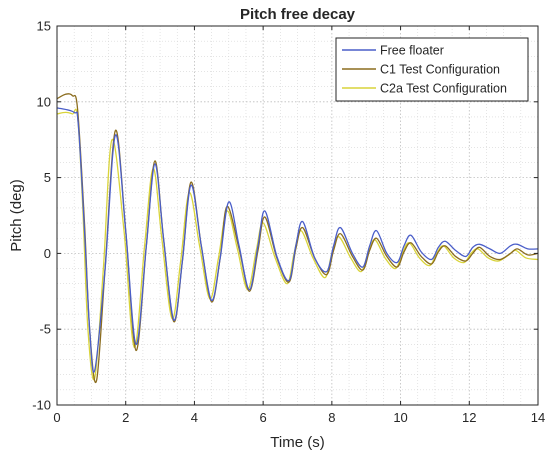 The image size is (550, 462). Describe the element at coordinates (412, 51) in the screenshot. I see `legend-label-1: Free floater` at that location.